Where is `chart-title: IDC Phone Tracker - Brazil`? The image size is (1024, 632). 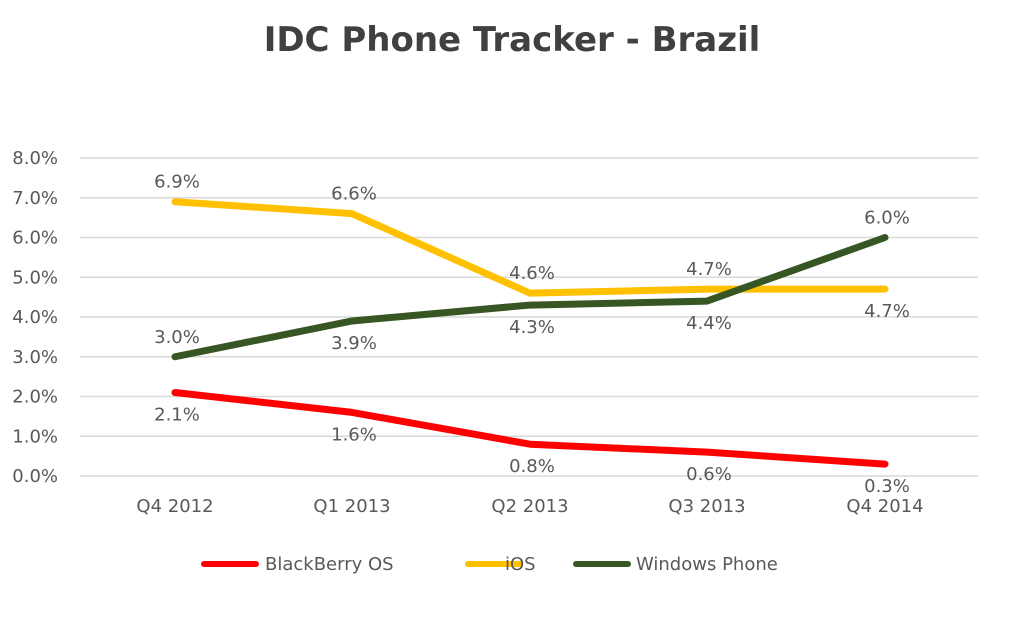 chart-title: IDC Phone Tracker - Brazil is located at coordinates (512, 40).